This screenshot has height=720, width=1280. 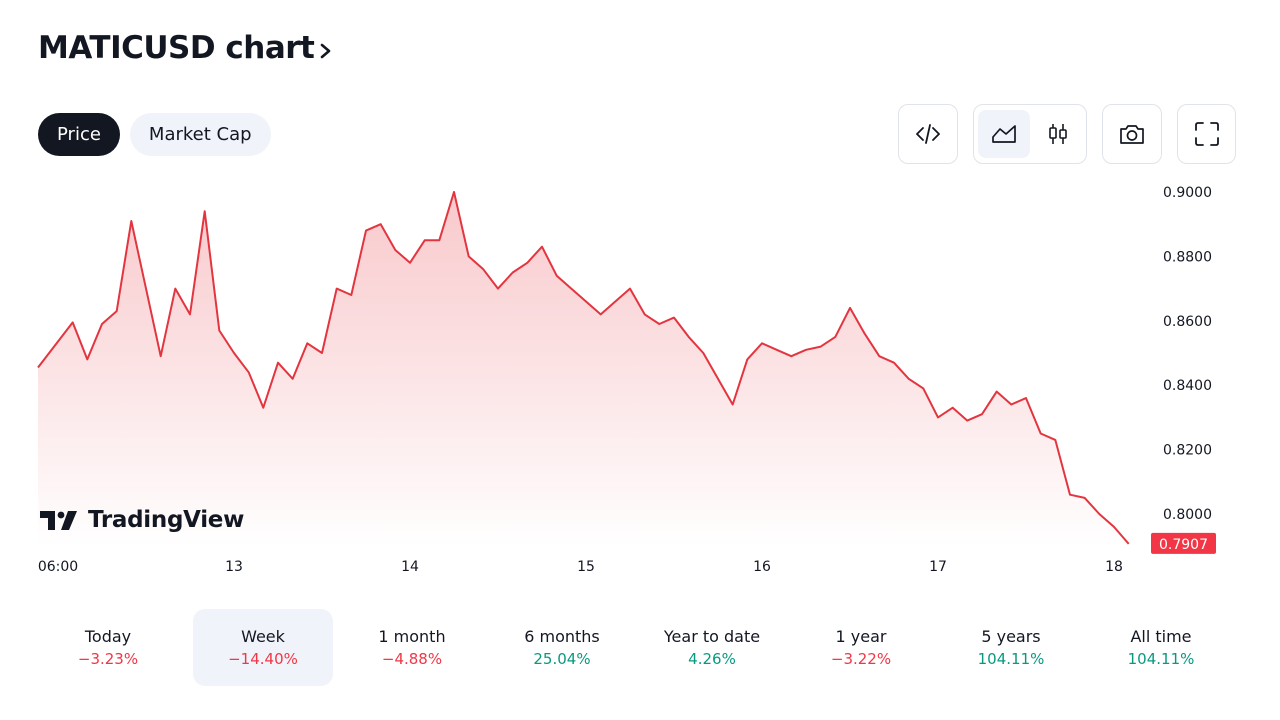 I want to click on period-change: −3.22%, so click(x=861, y=659).